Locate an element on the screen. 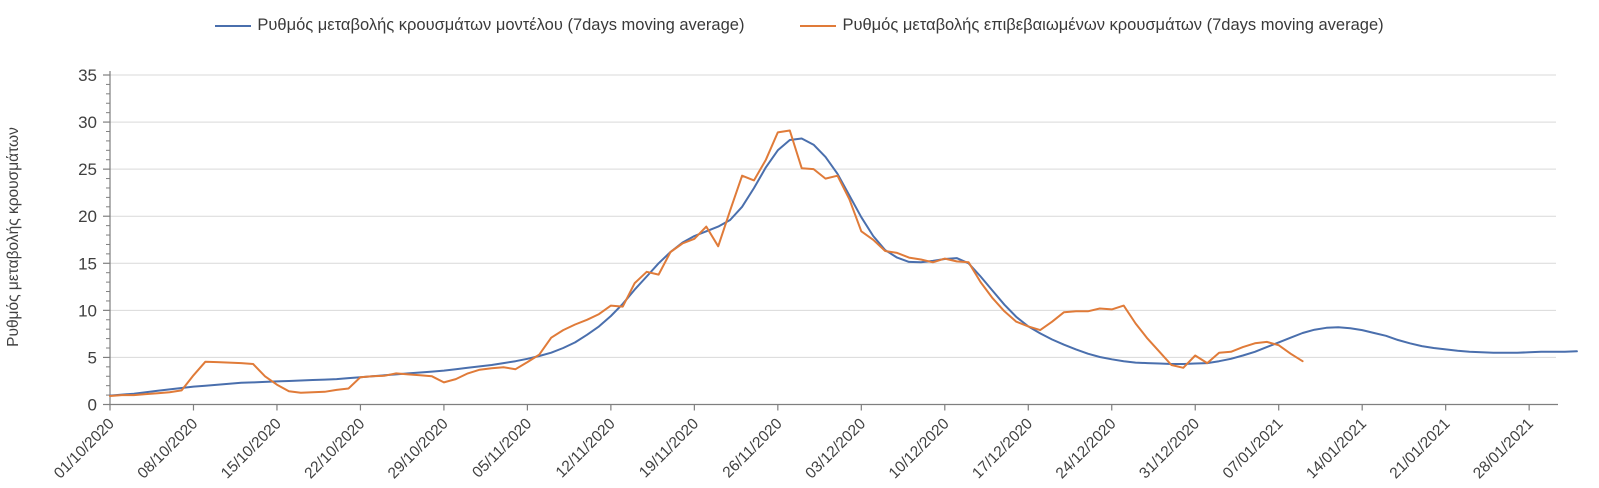 This screenshot has height=488, width=1599. x-tick-label: 12/11/2020 is located at coordinates (586, 448).